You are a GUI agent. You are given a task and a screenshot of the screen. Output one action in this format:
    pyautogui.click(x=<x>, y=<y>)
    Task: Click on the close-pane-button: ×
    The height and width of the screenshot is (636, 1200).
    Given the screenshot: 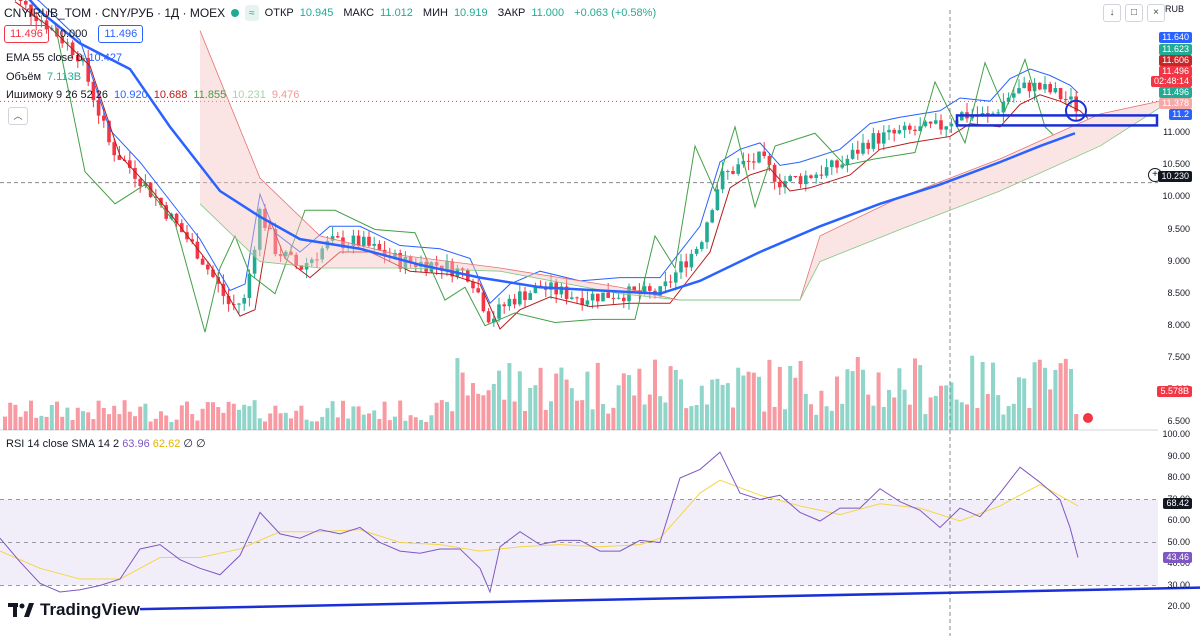 What is the action you would take?
    pyautogui.click(x=1156, y=13)
    